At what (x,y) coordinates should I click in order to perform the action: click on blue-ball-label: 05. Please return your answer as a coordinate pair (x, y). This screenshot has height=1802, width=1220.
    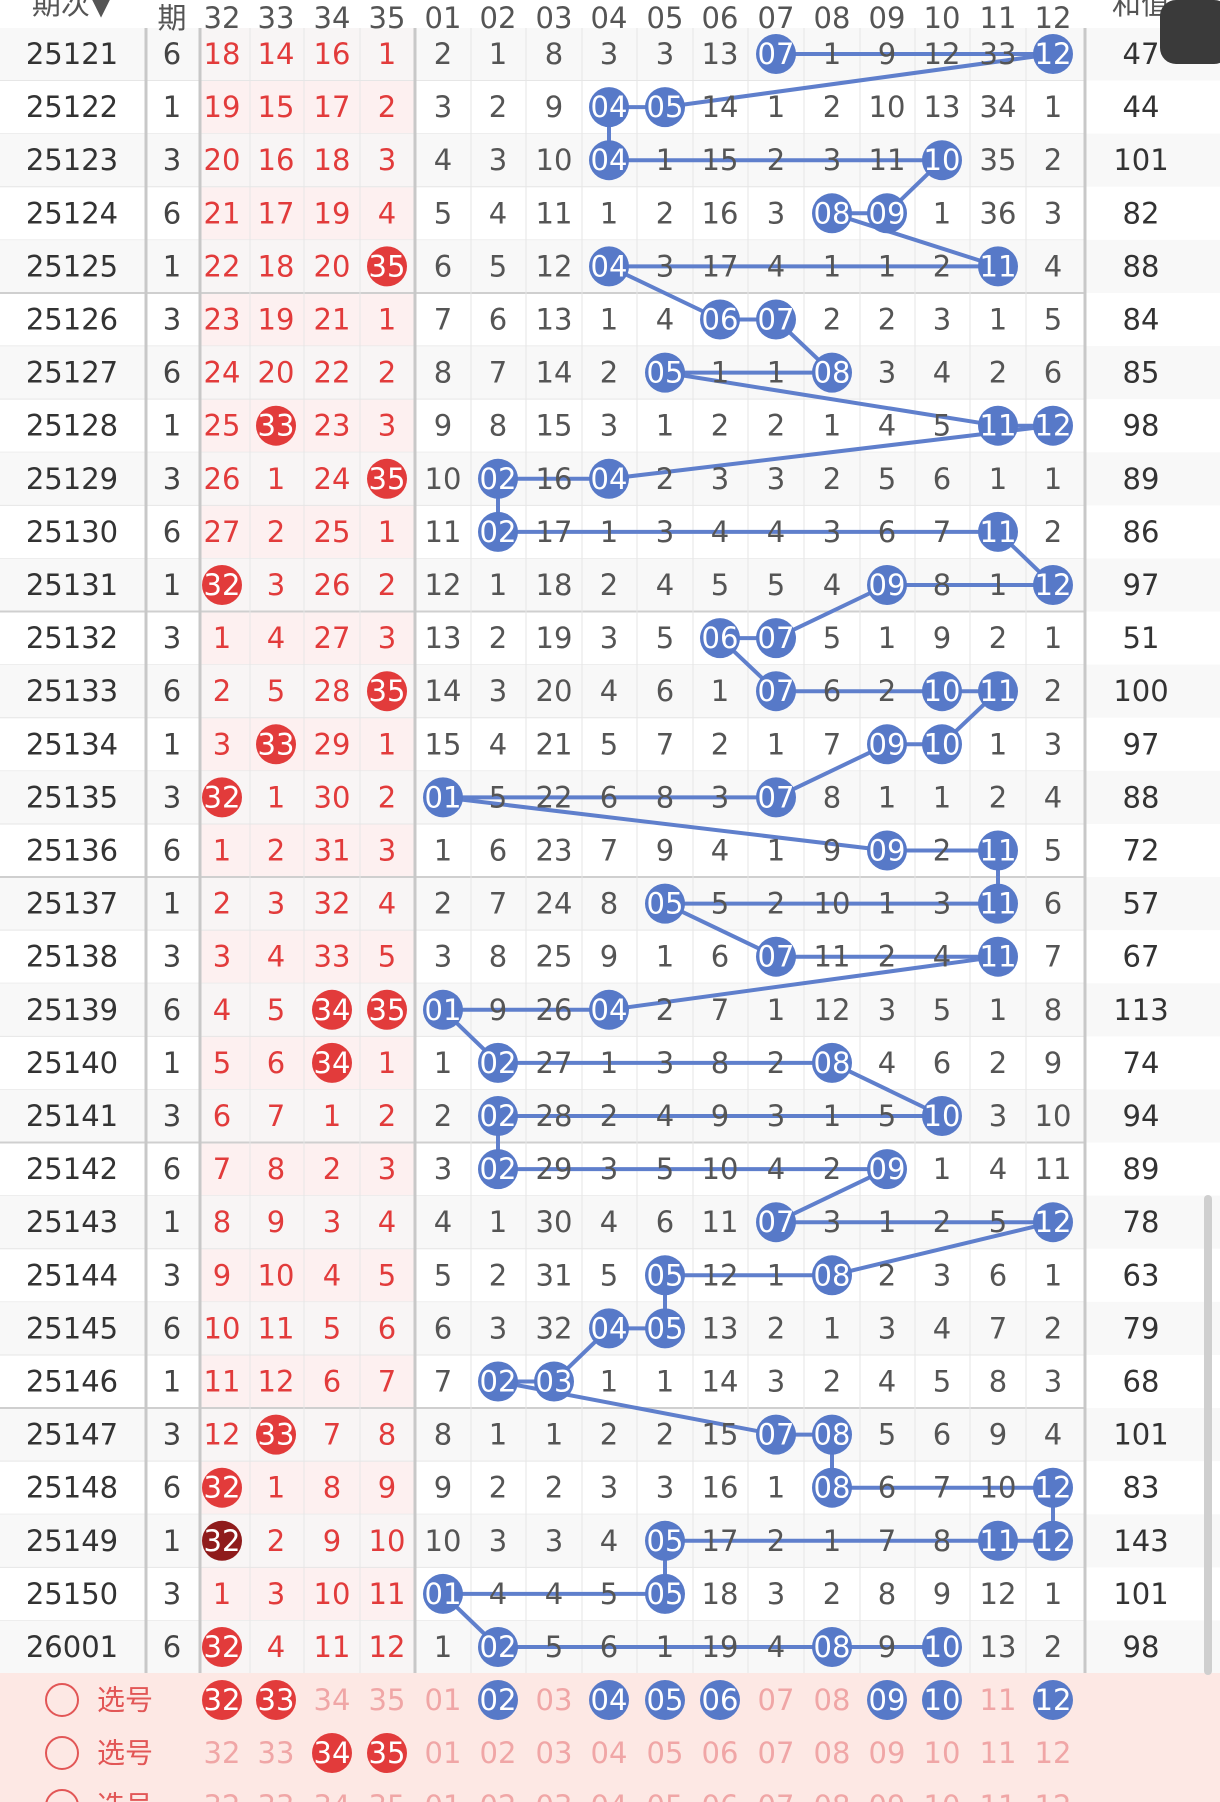
    Looking at the image, I should click on (665, 904).